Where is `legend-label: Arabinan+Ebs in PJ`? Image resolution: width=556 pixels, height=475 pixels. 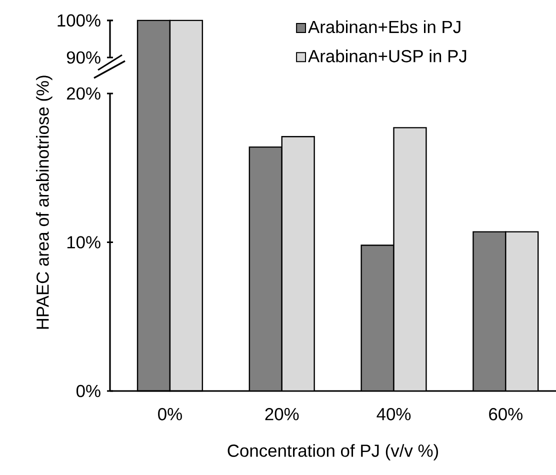
legend-label: Arabinan+Ebs in PJ is located at coordinates (384, 27).